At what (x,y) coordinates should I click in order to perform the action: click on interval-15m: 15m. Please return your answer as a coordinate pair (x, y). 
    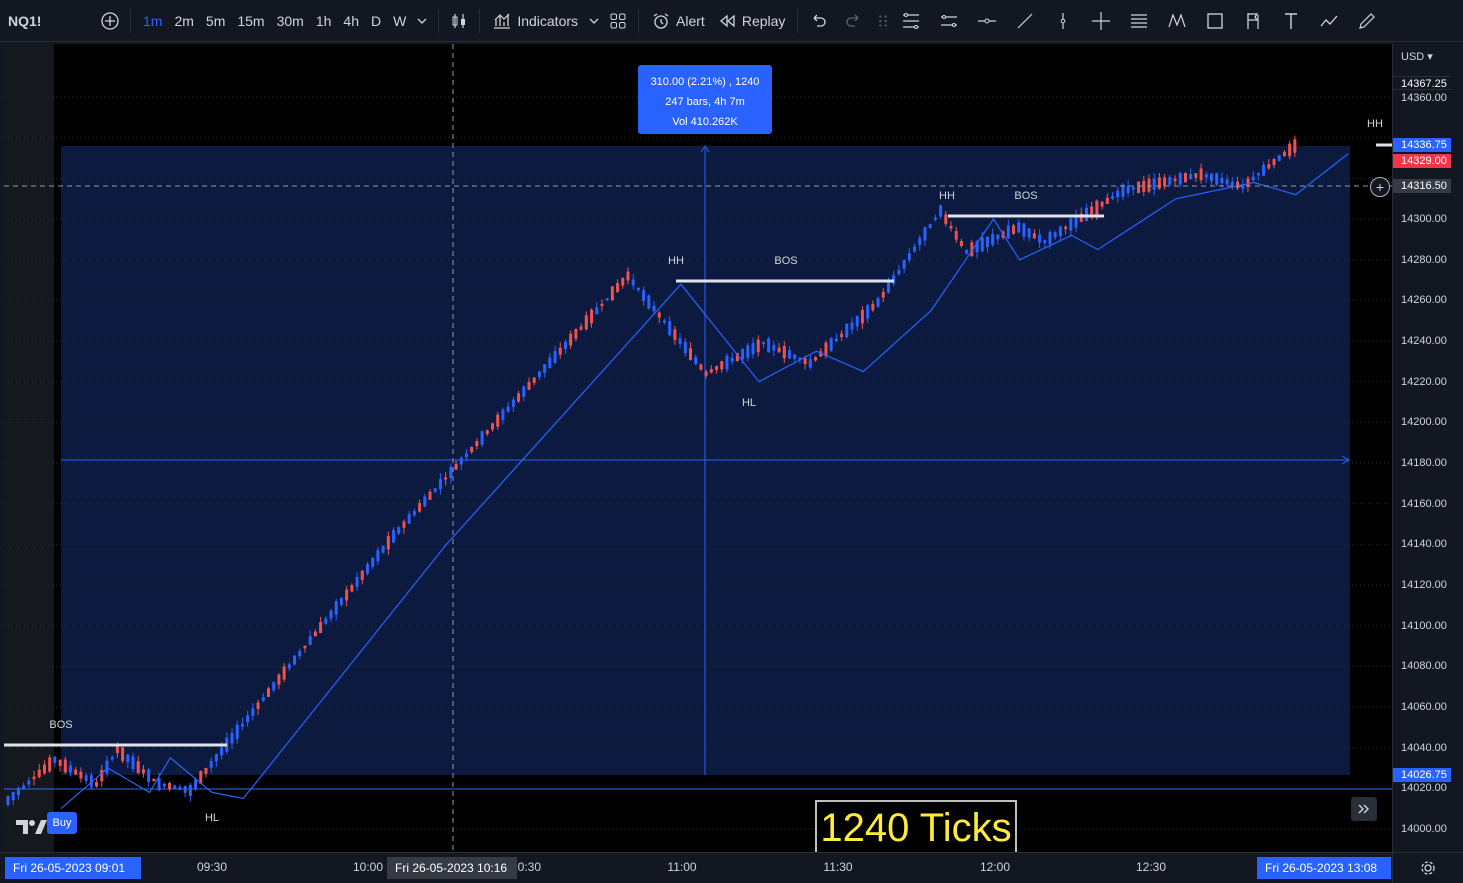
    Looking at the image, I should click on (251, 20).